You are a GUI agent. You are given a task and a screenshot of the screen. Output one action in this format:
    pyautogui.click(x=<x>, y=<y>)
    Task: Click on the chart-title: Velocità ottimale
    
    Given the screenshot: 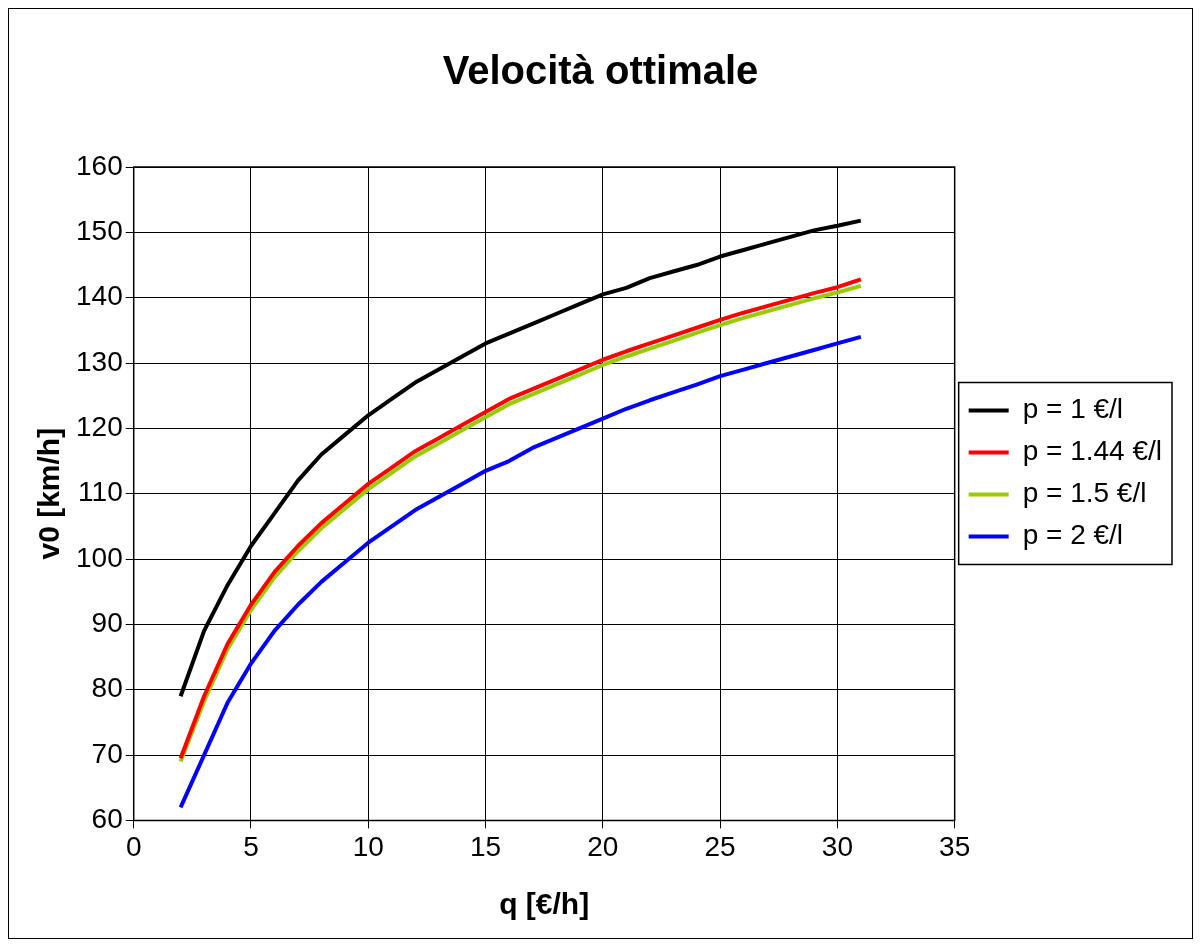 What is the action you would take?
    pyautogui.click(x=600, y=70)
    